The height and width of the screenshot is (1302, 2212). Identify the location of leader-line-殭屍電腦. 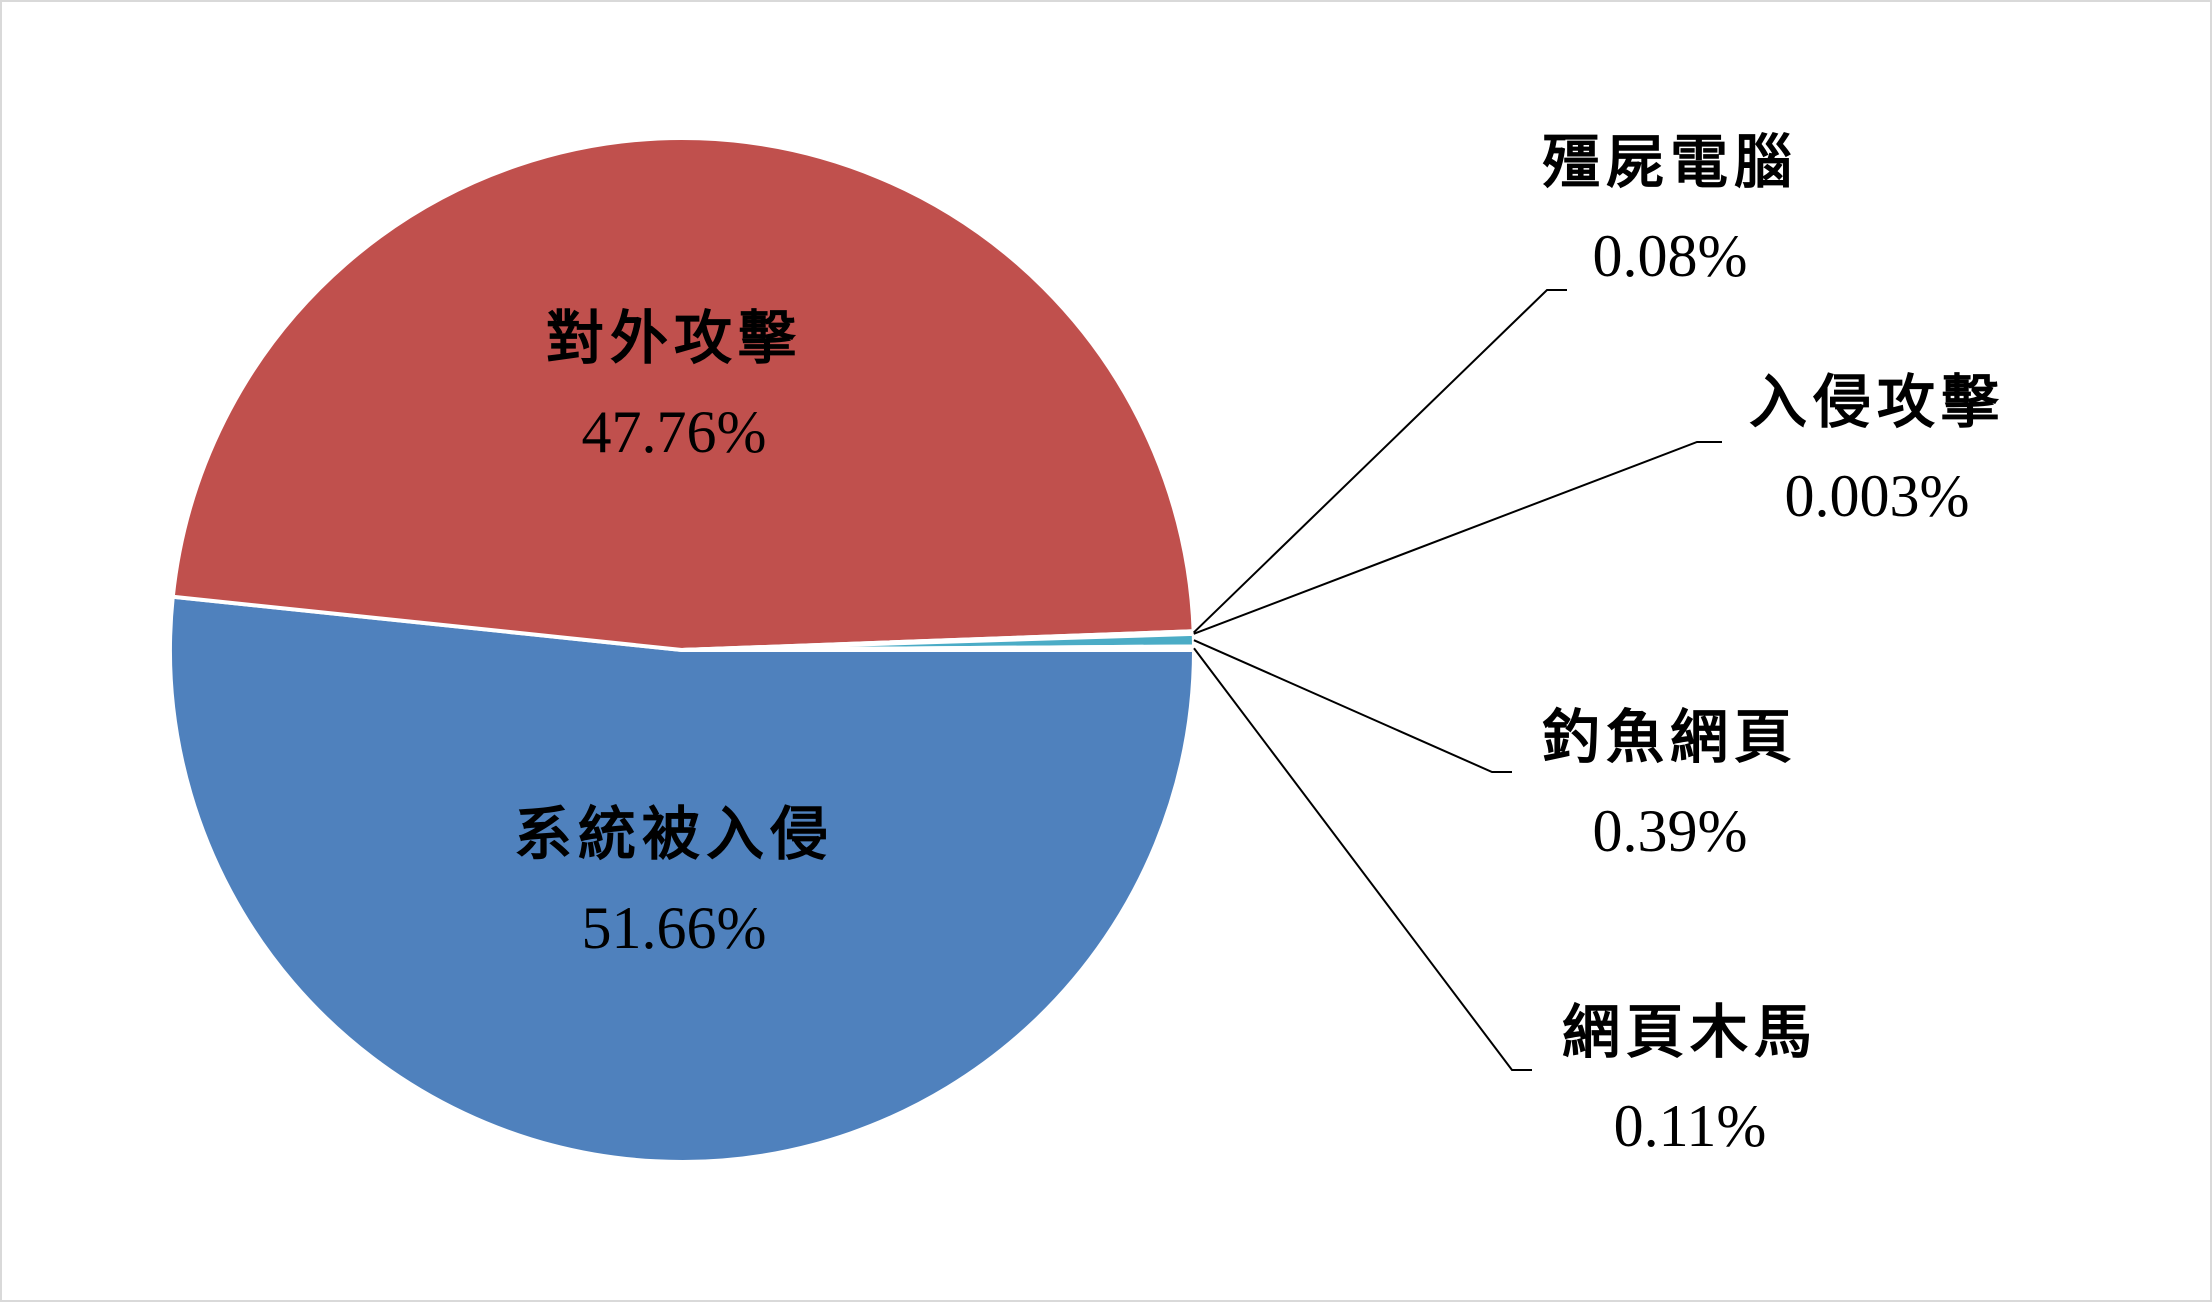
(1380, 461).